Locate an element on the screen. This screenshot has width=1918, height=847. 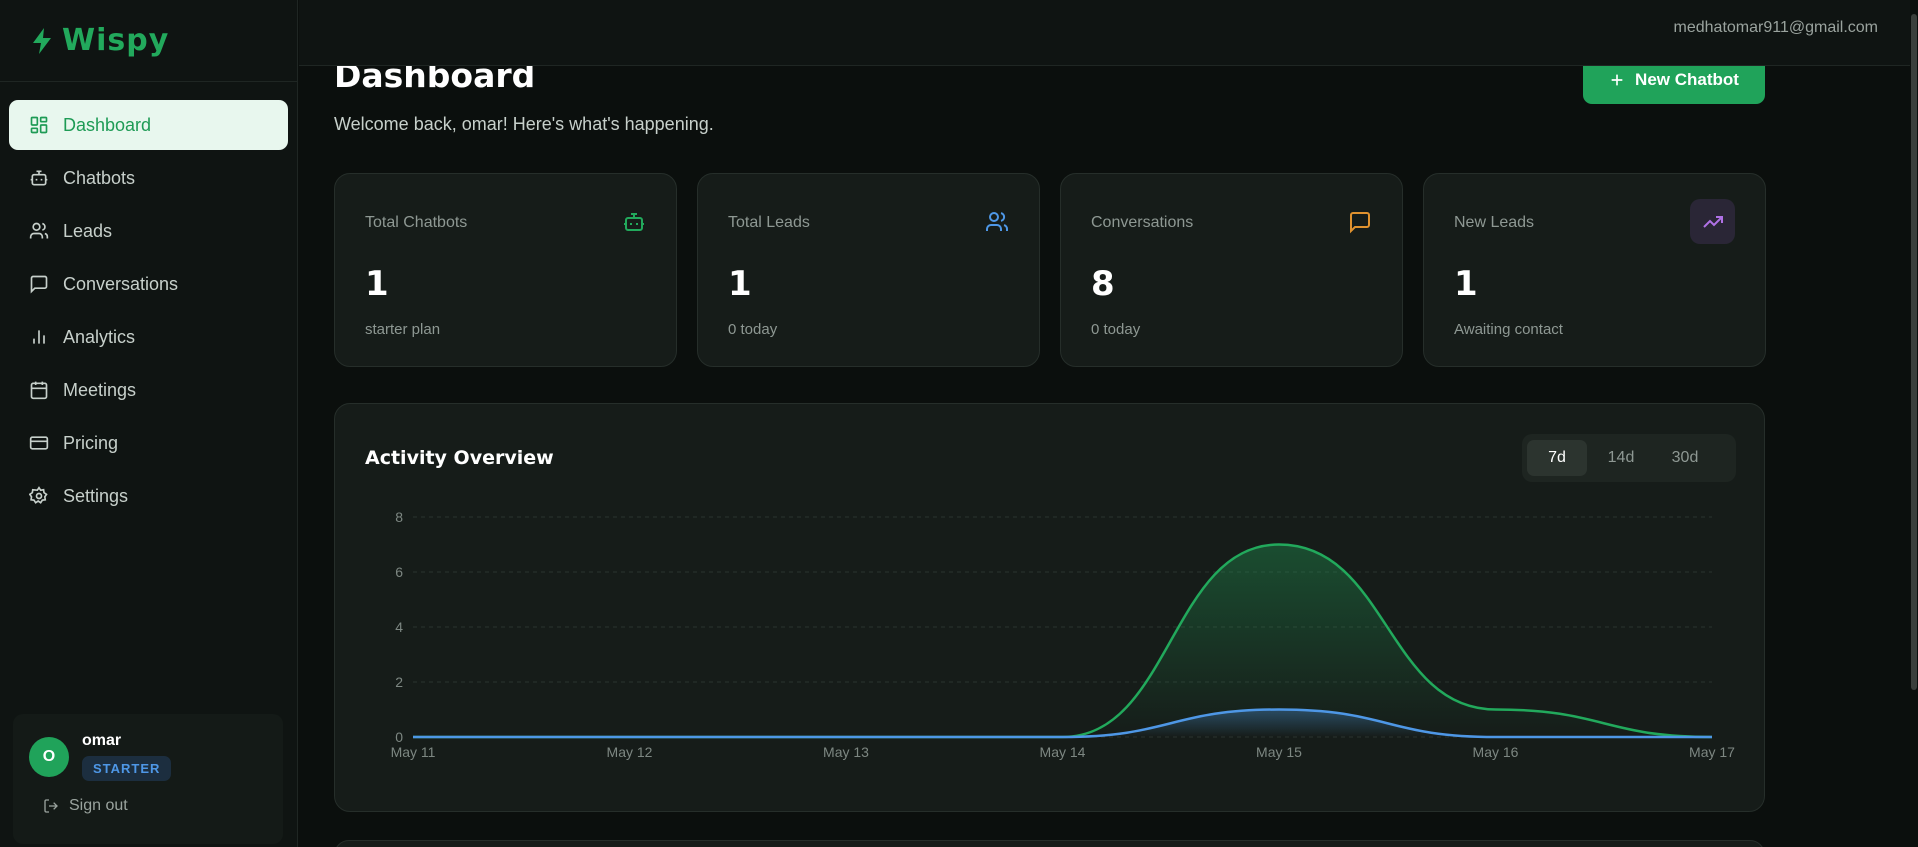
calendar-icon is located at coordinates (39, 390).